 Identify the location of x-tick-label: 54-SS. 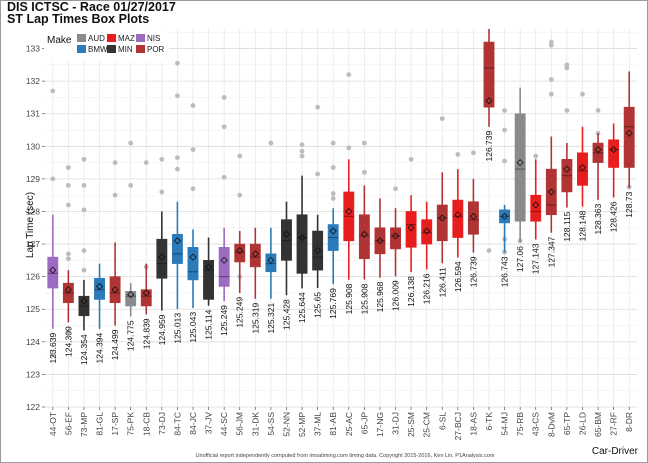
(271, 424).